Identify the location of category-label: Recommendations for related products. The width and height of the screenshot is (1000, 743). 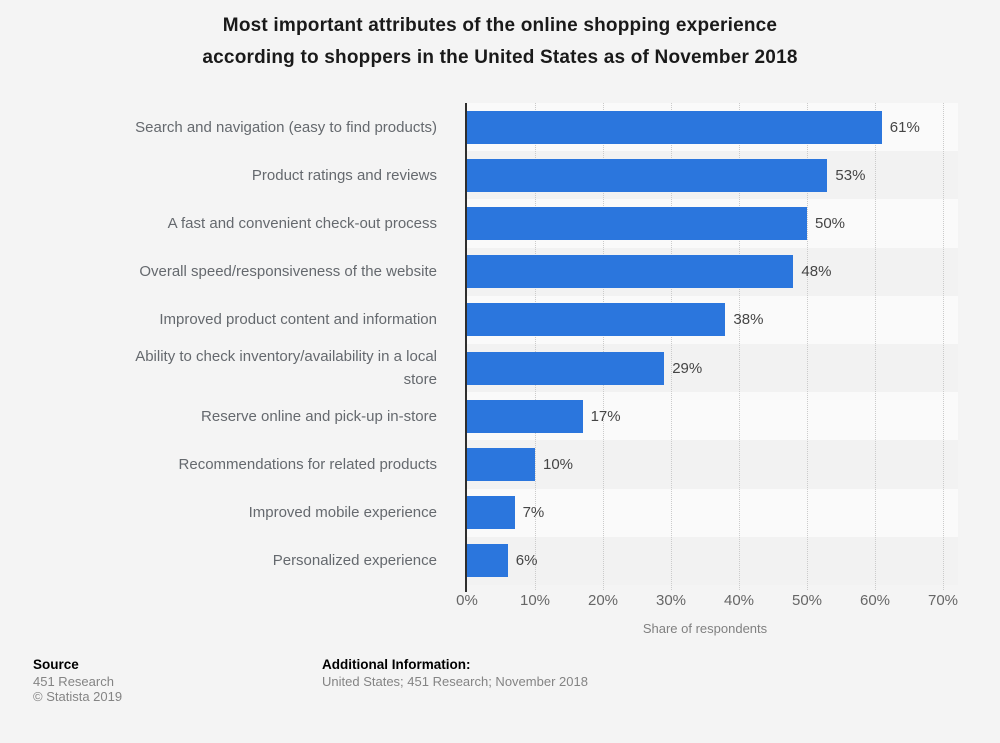
(307, 464).